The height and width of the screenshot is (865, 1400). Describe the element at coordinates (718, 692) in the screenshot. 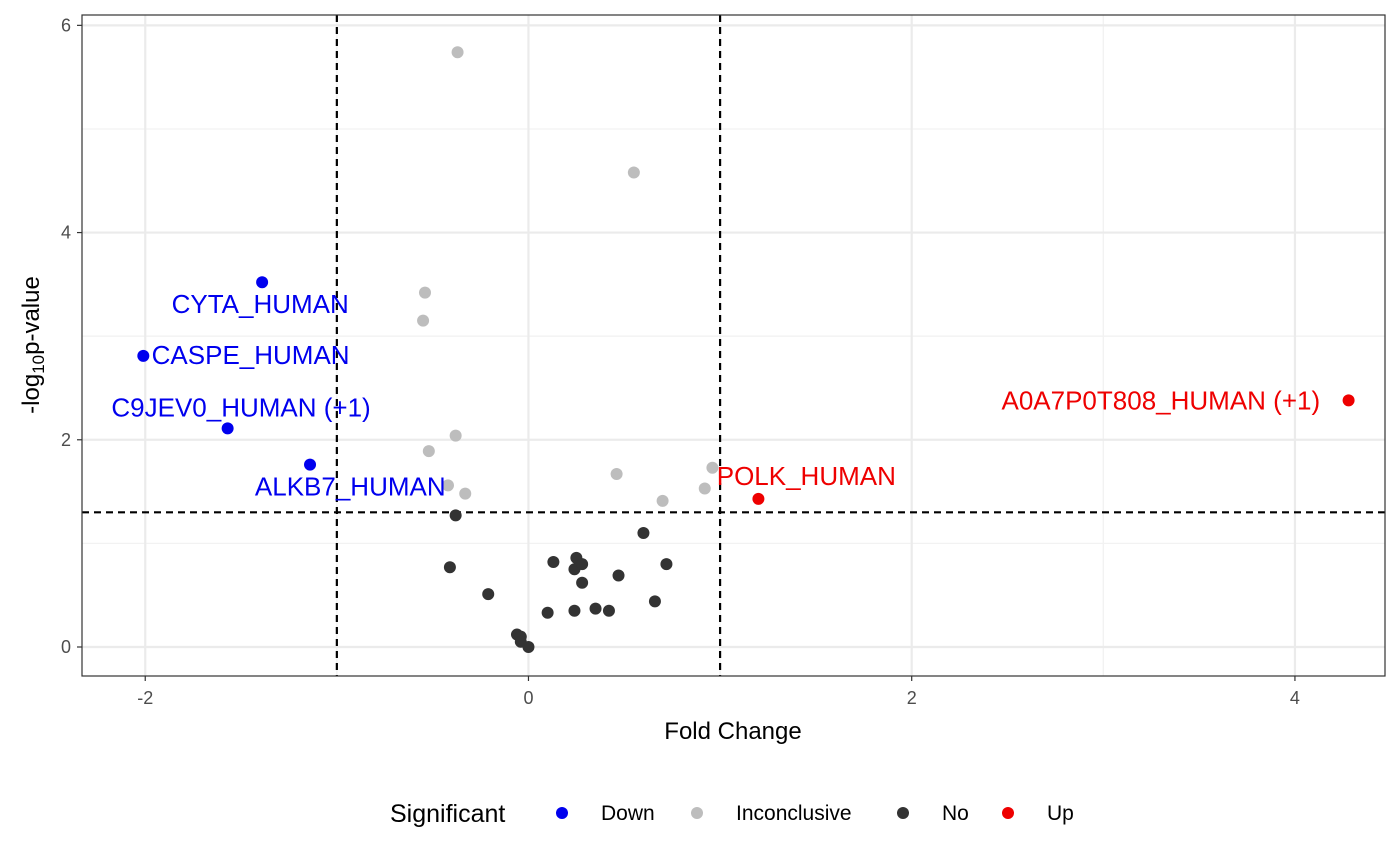

I see `x-axis: -2 0 2 4` at that location.